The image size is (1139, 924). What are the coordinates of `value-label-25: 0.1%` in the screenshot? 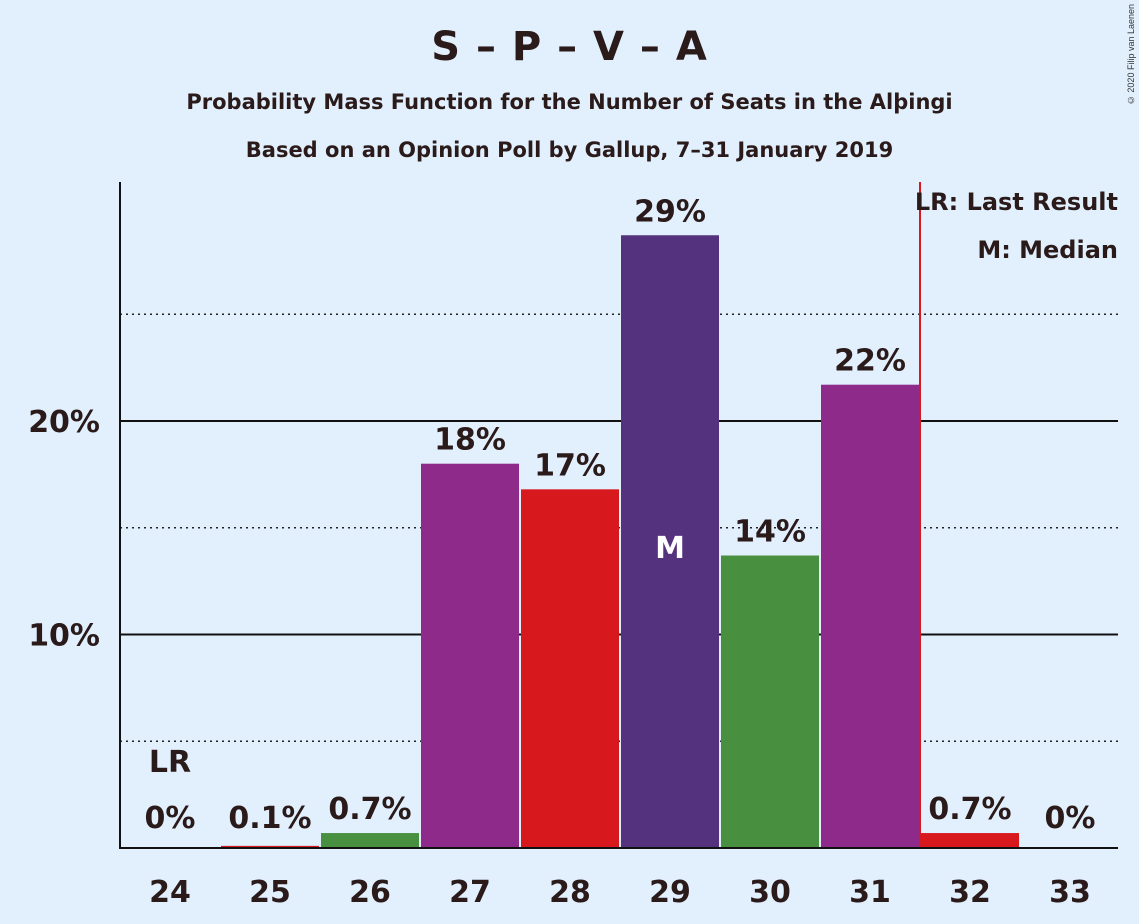 It's located at (269, 818).